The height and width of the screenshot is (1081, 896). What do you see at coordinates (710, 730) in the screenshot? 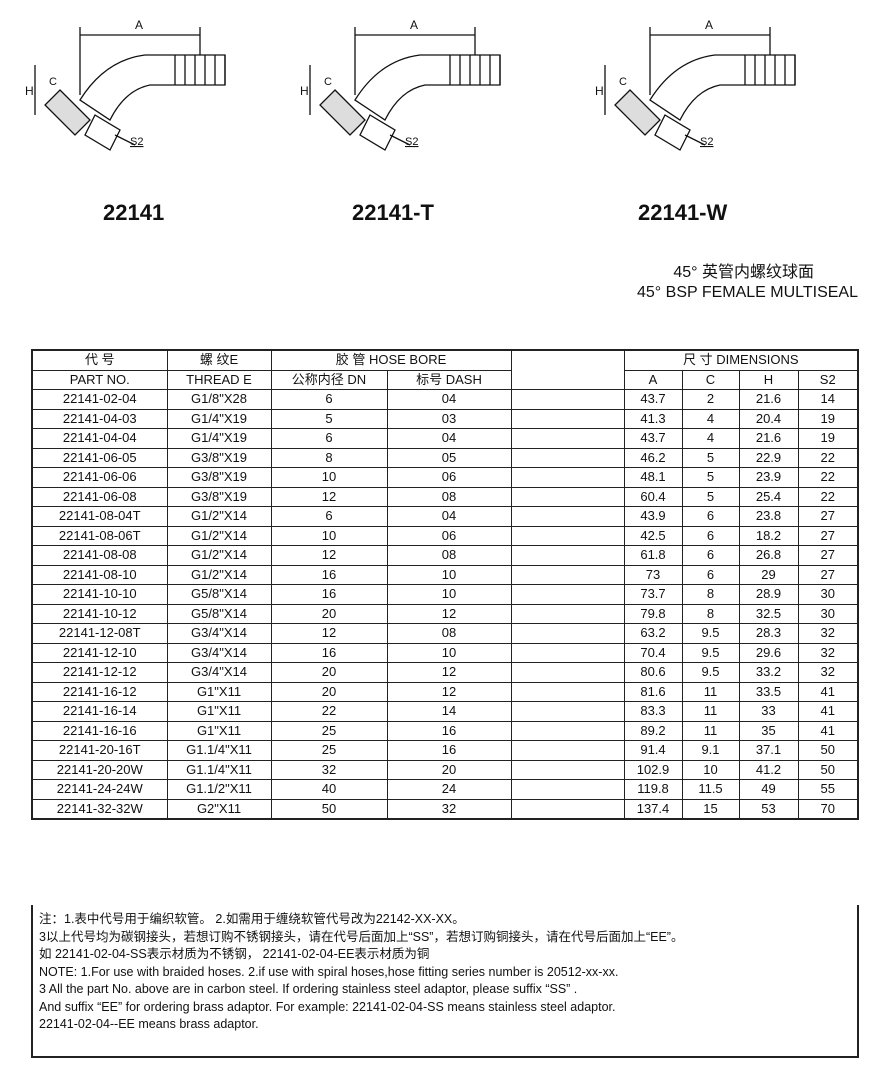
I see `table-cell: 11` at bounding box center [710, 730].